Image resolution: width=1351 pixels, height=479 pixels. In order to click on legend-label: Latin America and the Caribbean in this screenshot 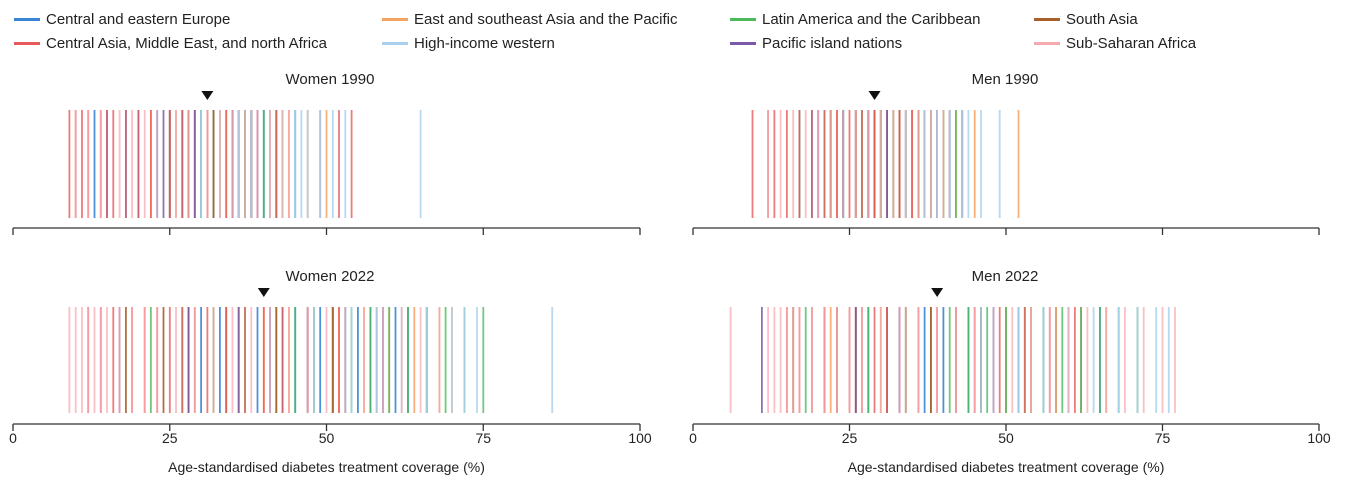, I will do `click(871, 19)`.